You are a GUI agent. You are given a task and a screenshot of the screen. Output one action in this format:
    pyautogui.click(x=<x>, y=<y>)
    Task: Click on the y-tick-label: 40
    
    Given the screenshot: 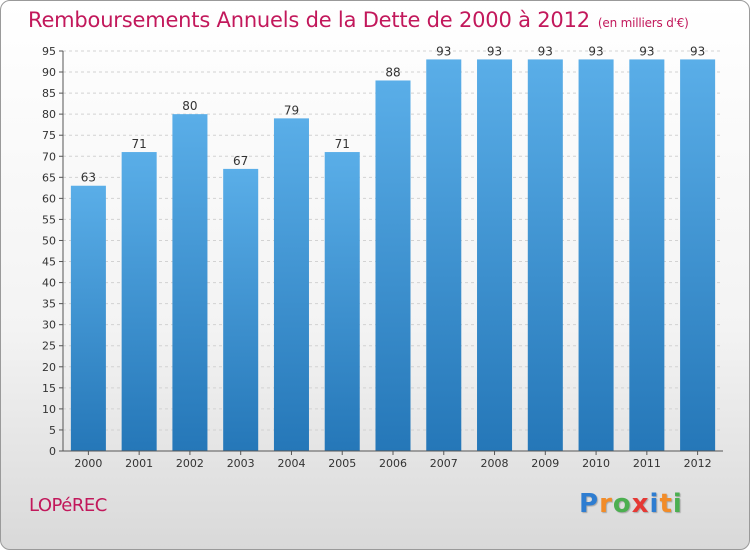 What is the action you would take?
    pyautogui.click(x=49, y=283)
    